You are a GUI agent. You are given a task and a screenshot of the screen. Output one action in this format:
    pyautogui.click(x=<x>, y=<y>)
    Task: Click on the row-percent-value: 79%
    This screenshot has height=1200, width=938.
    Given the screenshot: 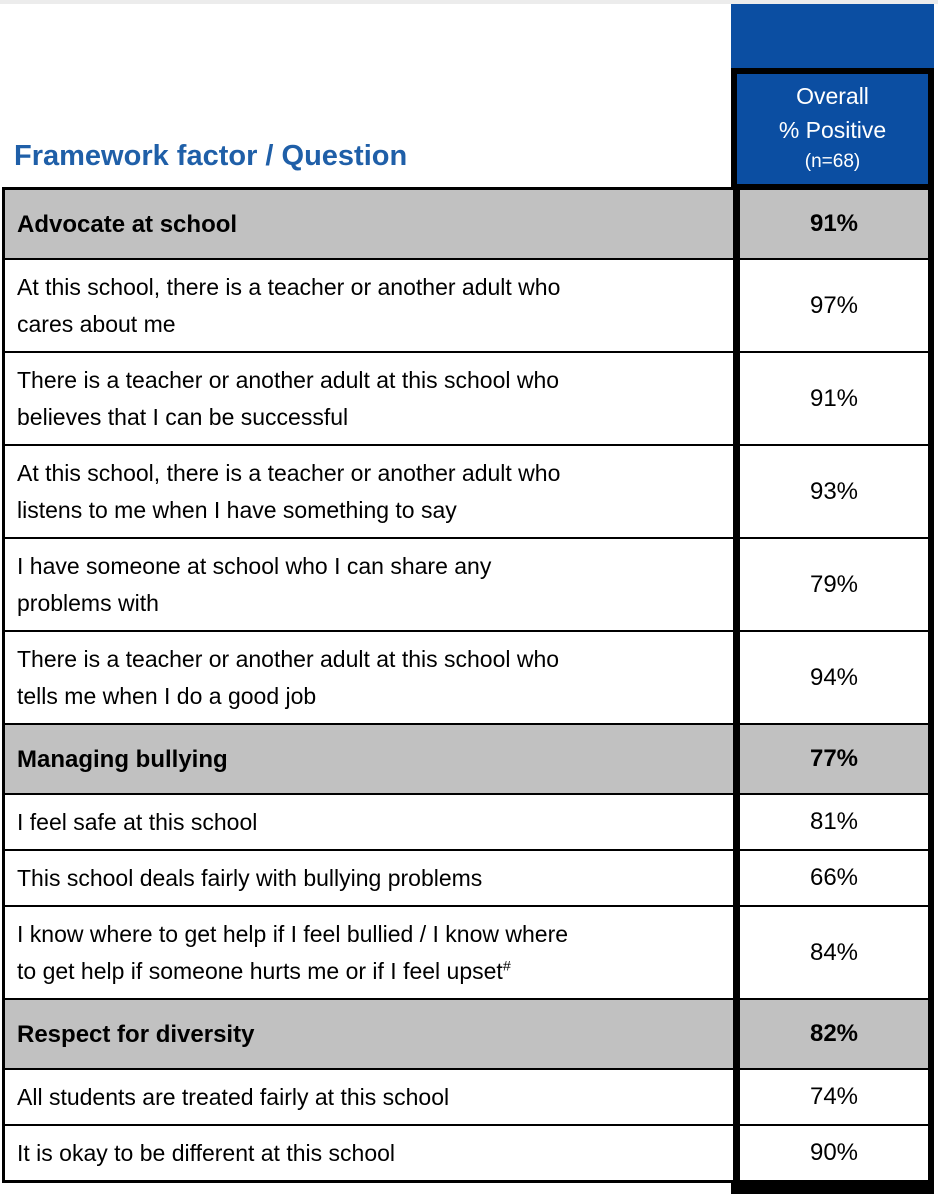 What is the action you would take?
    pyautogui.click(x=830, y=584)
    